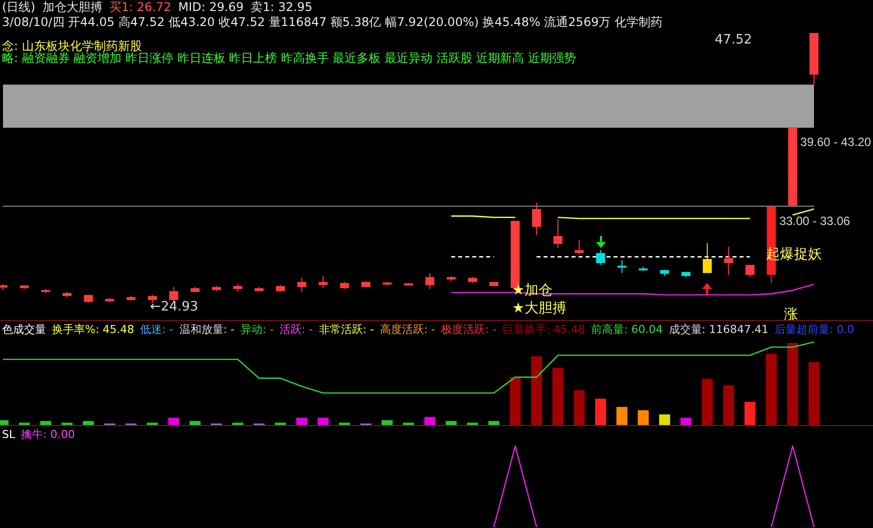  What do you see at coordinates (468, 329) in the screenshot?
I see `text: 极度活跃: -` at bounding box center [468, 329].